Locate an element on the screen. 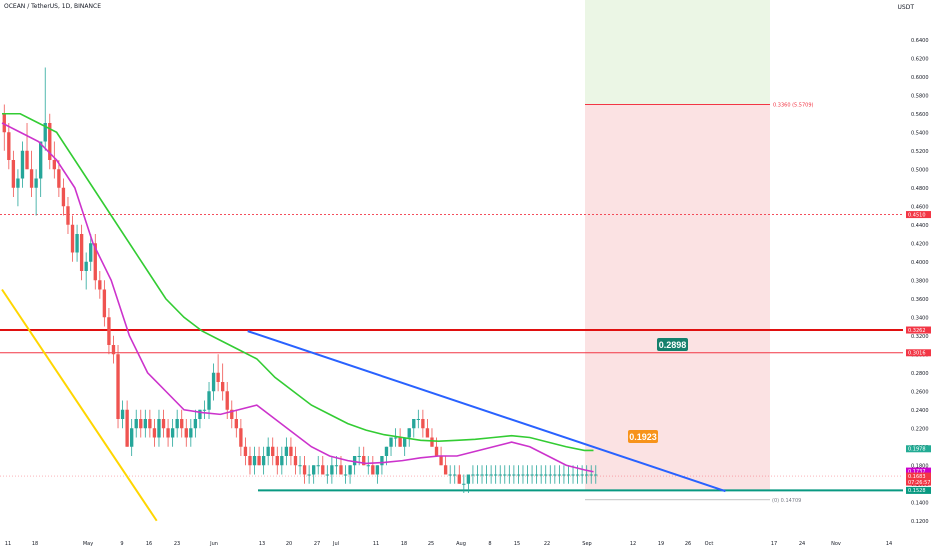 Image resolution: width=932 pixels, height=550 pixels. symbol-title: OCEAN / TetherUS, 1D, BINANCE is located at coordinates (52, 6).